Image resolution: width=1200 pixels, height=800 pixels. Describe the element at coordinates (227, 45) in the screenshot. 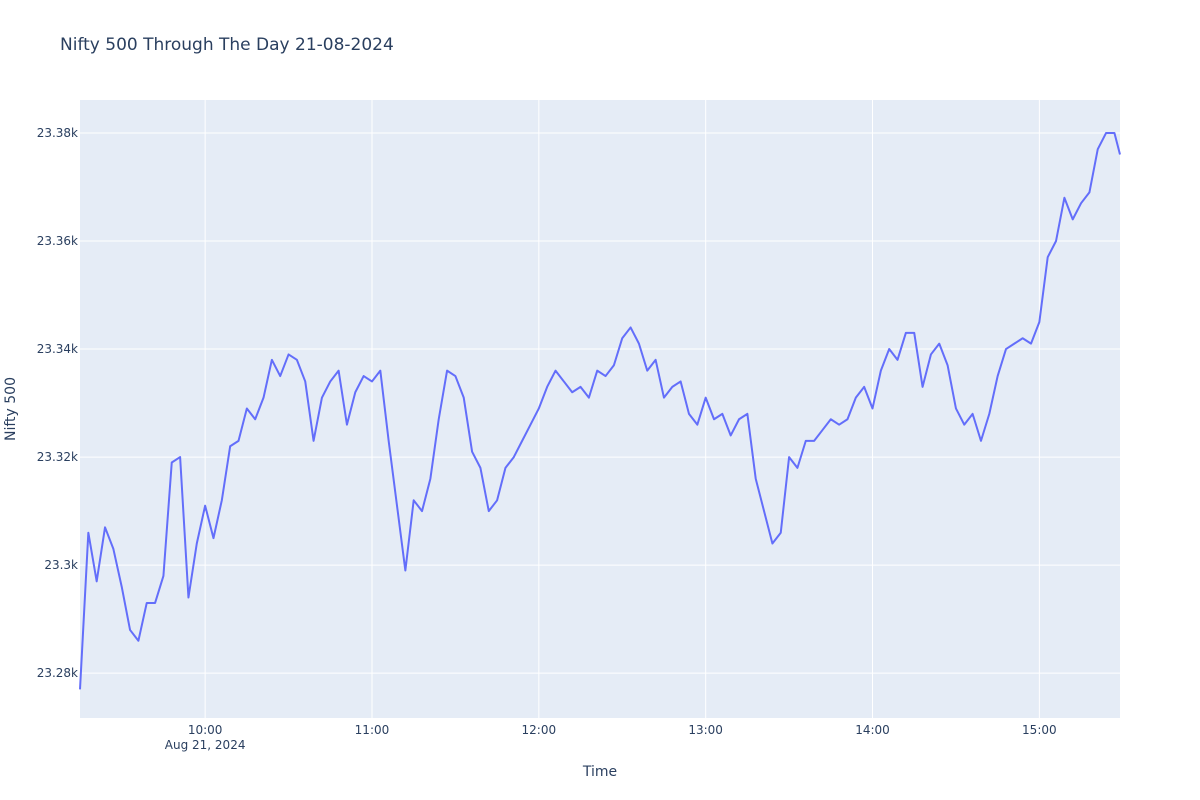

I see `chart-title: Nifty 500 Through The Day 21-08-2024` at that location.